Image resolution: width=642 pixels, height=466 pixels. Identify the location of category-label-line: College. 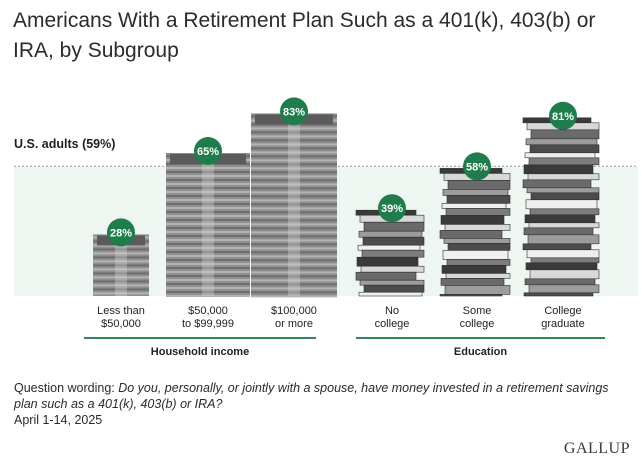
(563, 311).